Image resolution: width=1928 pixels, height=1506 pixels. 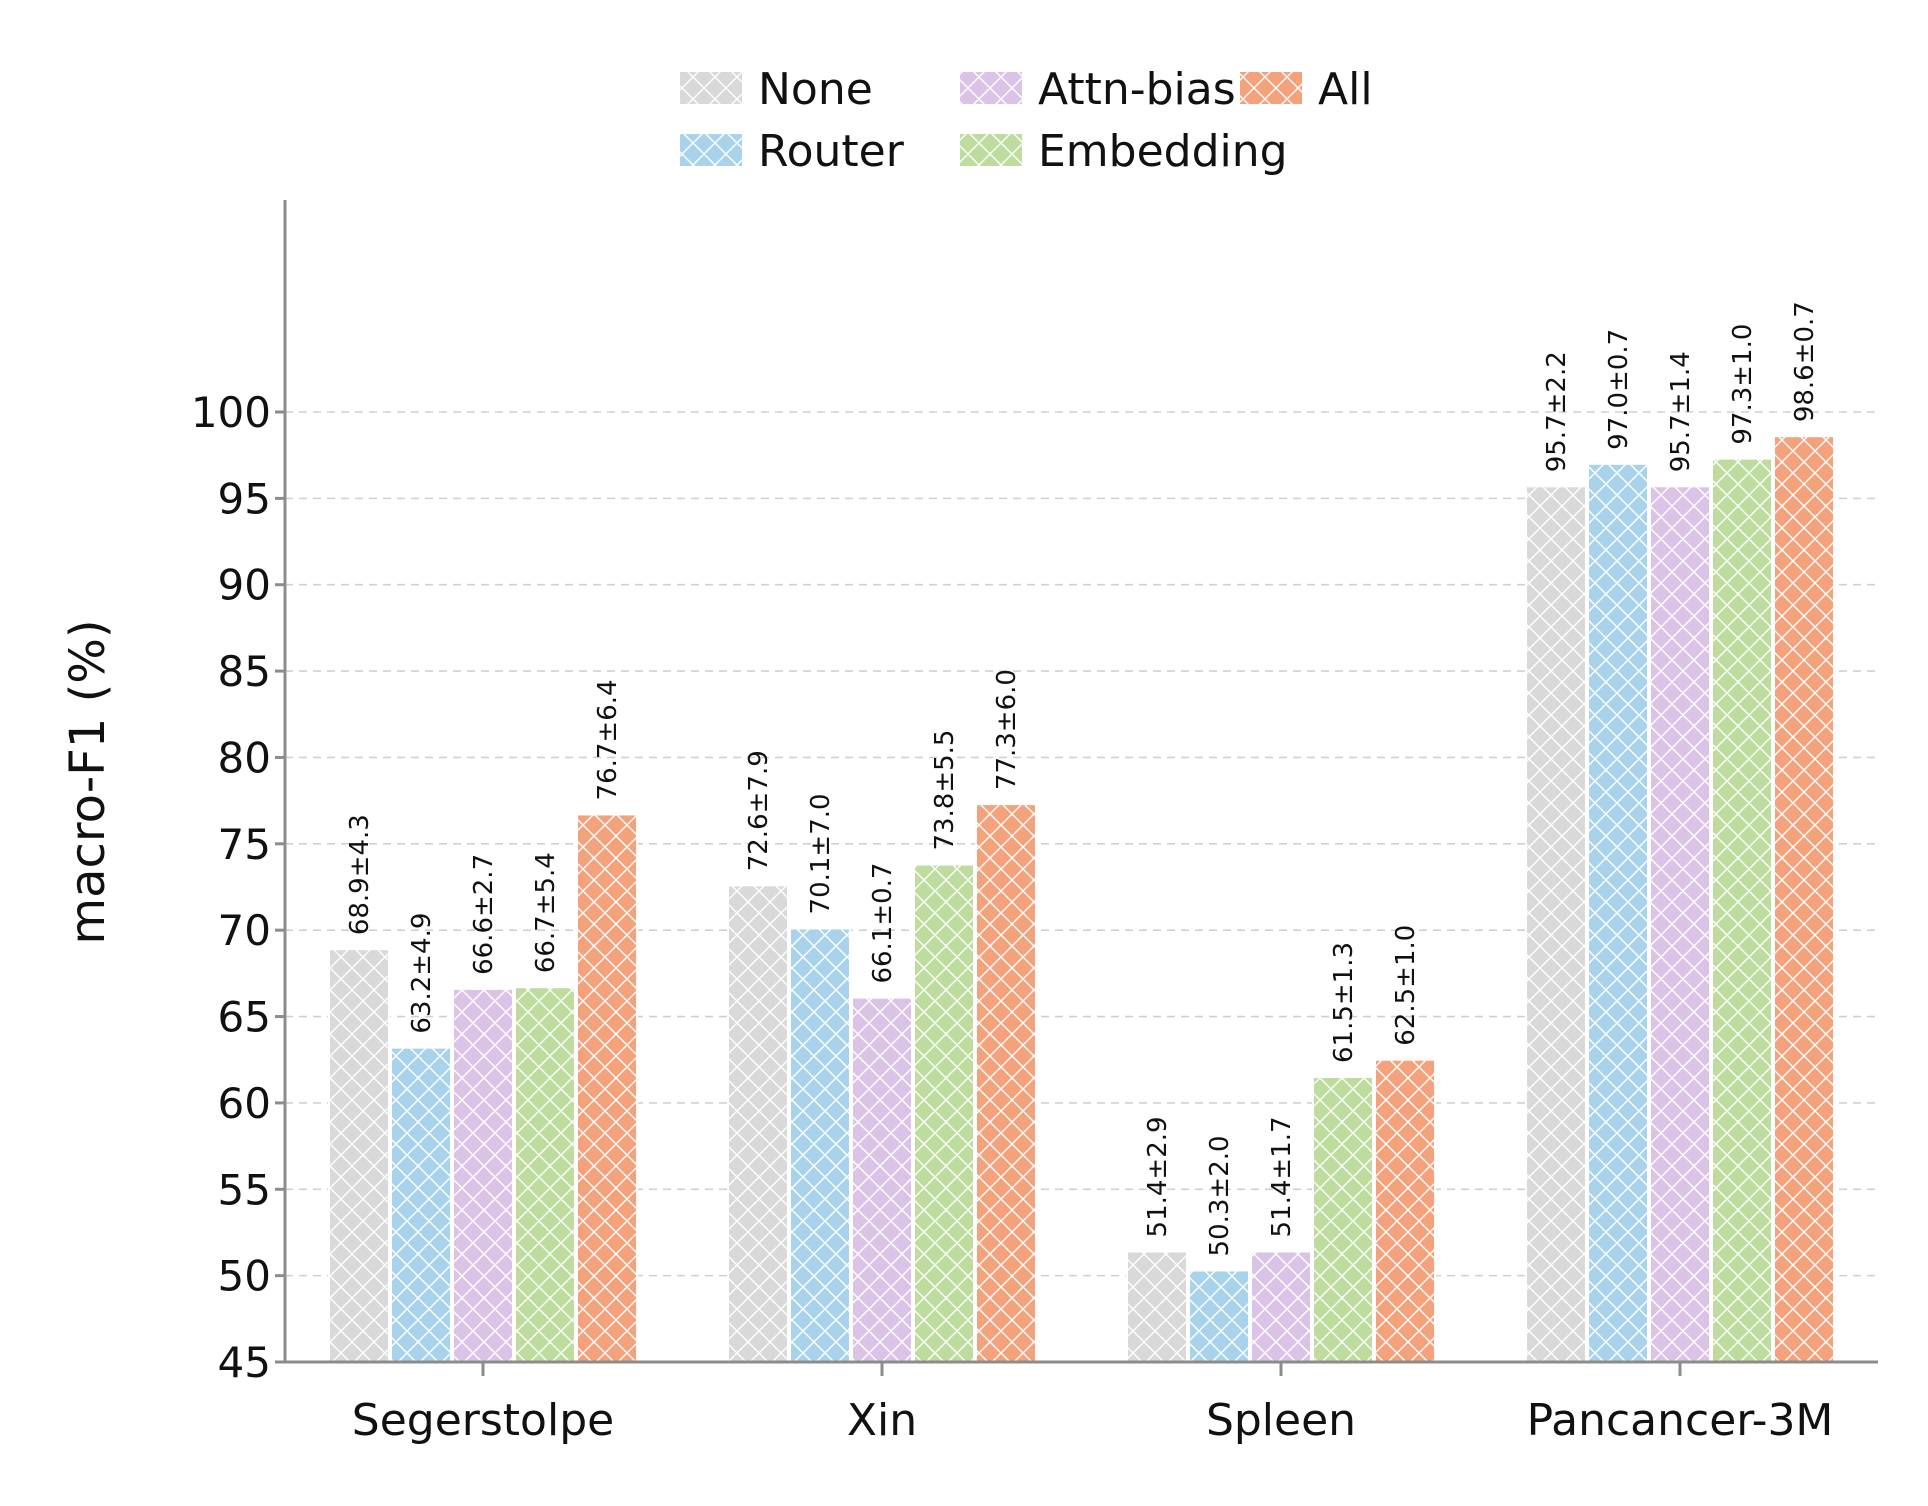 I want to click on bar-value-label: 61.5±1.3, so click(x=1344, y=1002).